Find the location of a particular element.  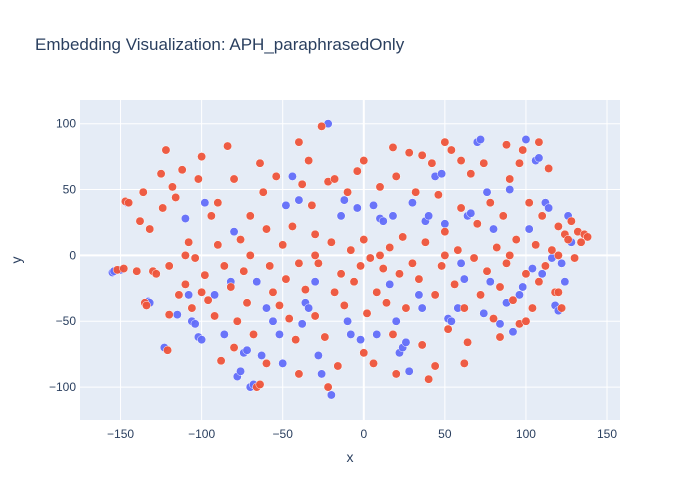

x-tick-label: 100 is located at coordinates (526, 434).